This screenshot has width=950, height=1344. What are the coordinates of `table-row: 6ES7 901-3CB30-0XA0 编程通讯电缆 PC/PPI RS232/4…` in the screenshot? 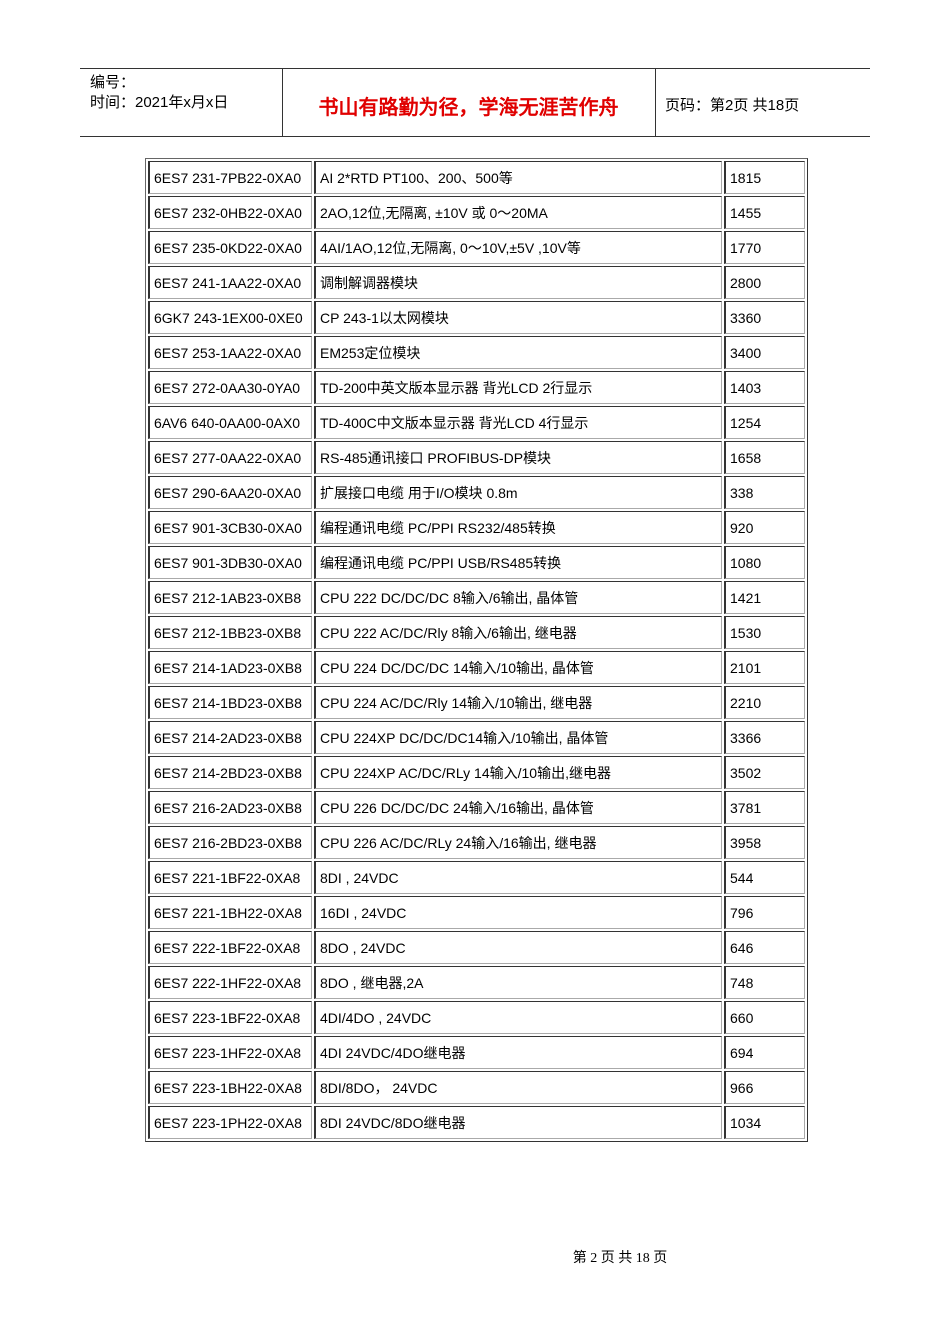 It's located at (476, 527).